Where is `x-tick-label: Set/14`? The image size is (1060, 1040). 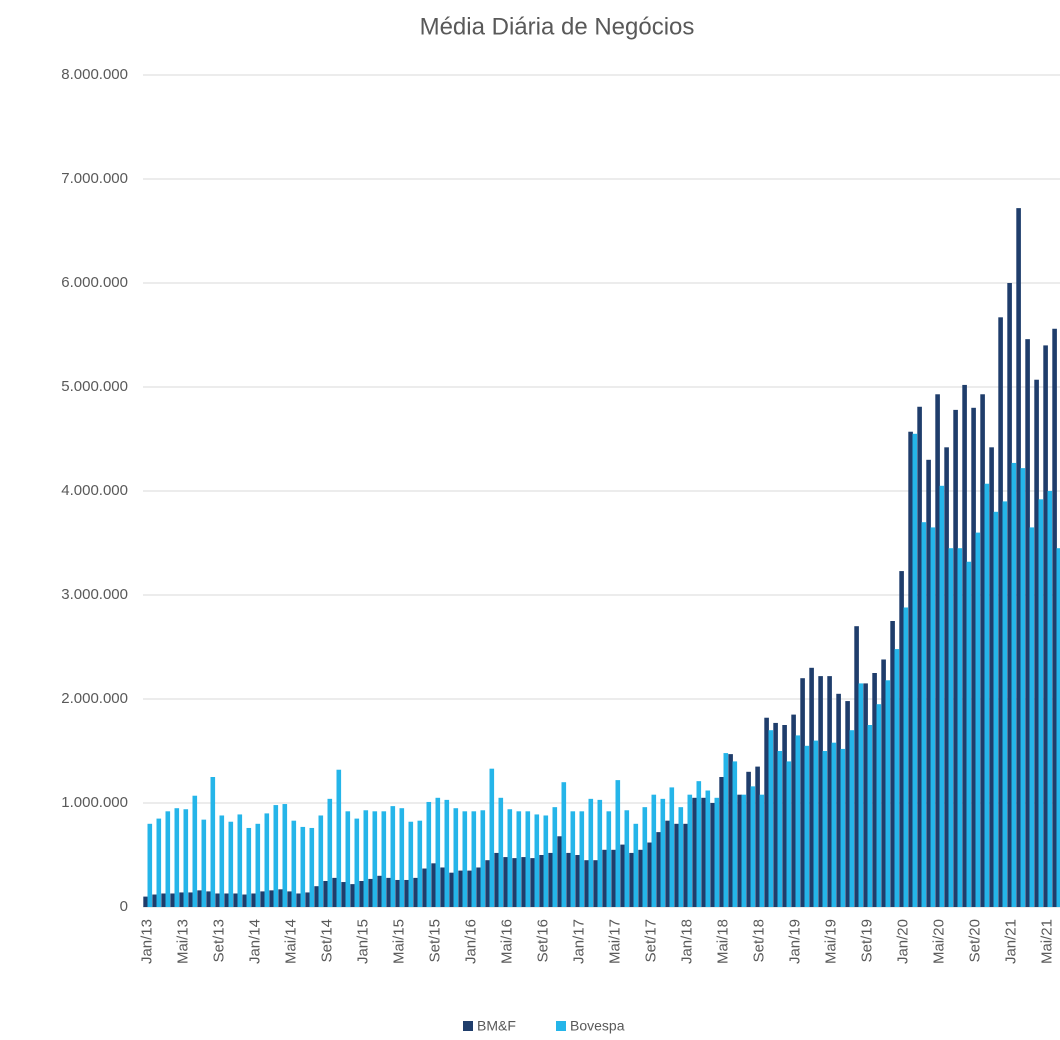 x-tick-label: Set/14 is located at coordinates (326, 940).